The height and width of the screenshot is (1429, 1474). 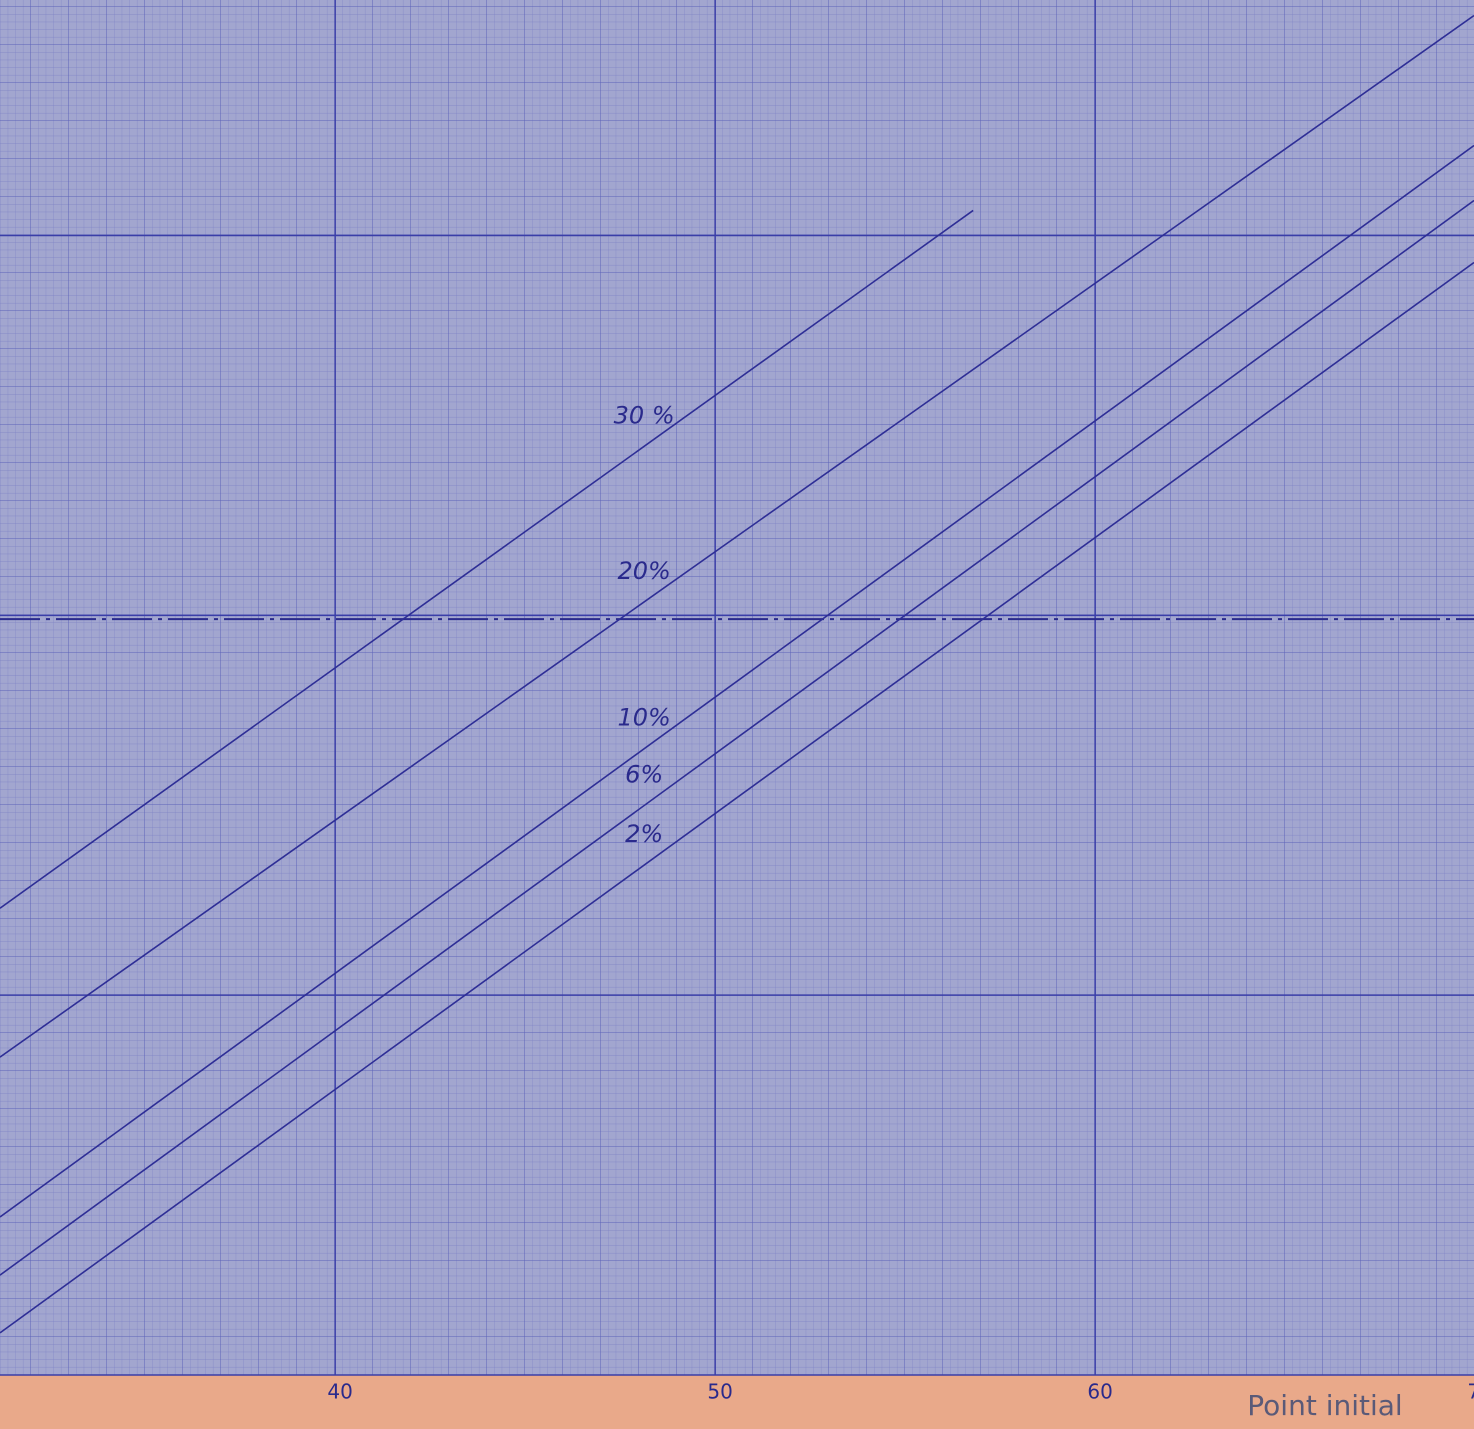 What do you see at coordinates (644, 774) in the screenshot?
I see `series-label: 6%` at bounding box center [644, 774].